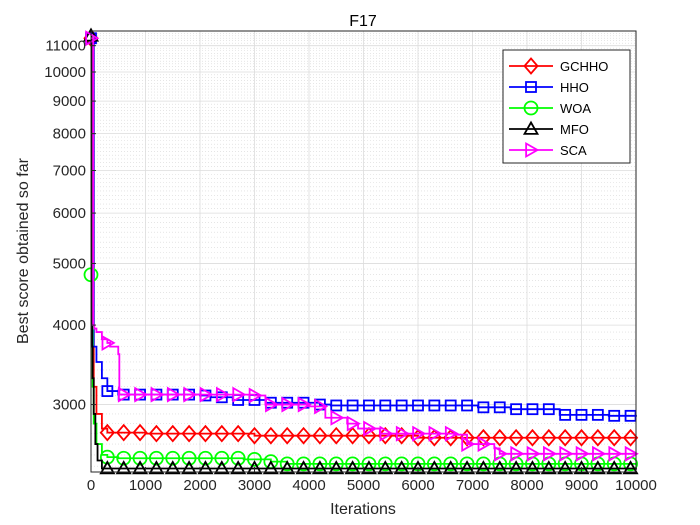  I want to click on legend-item-gchho: GCHHO, so click(558, 66).